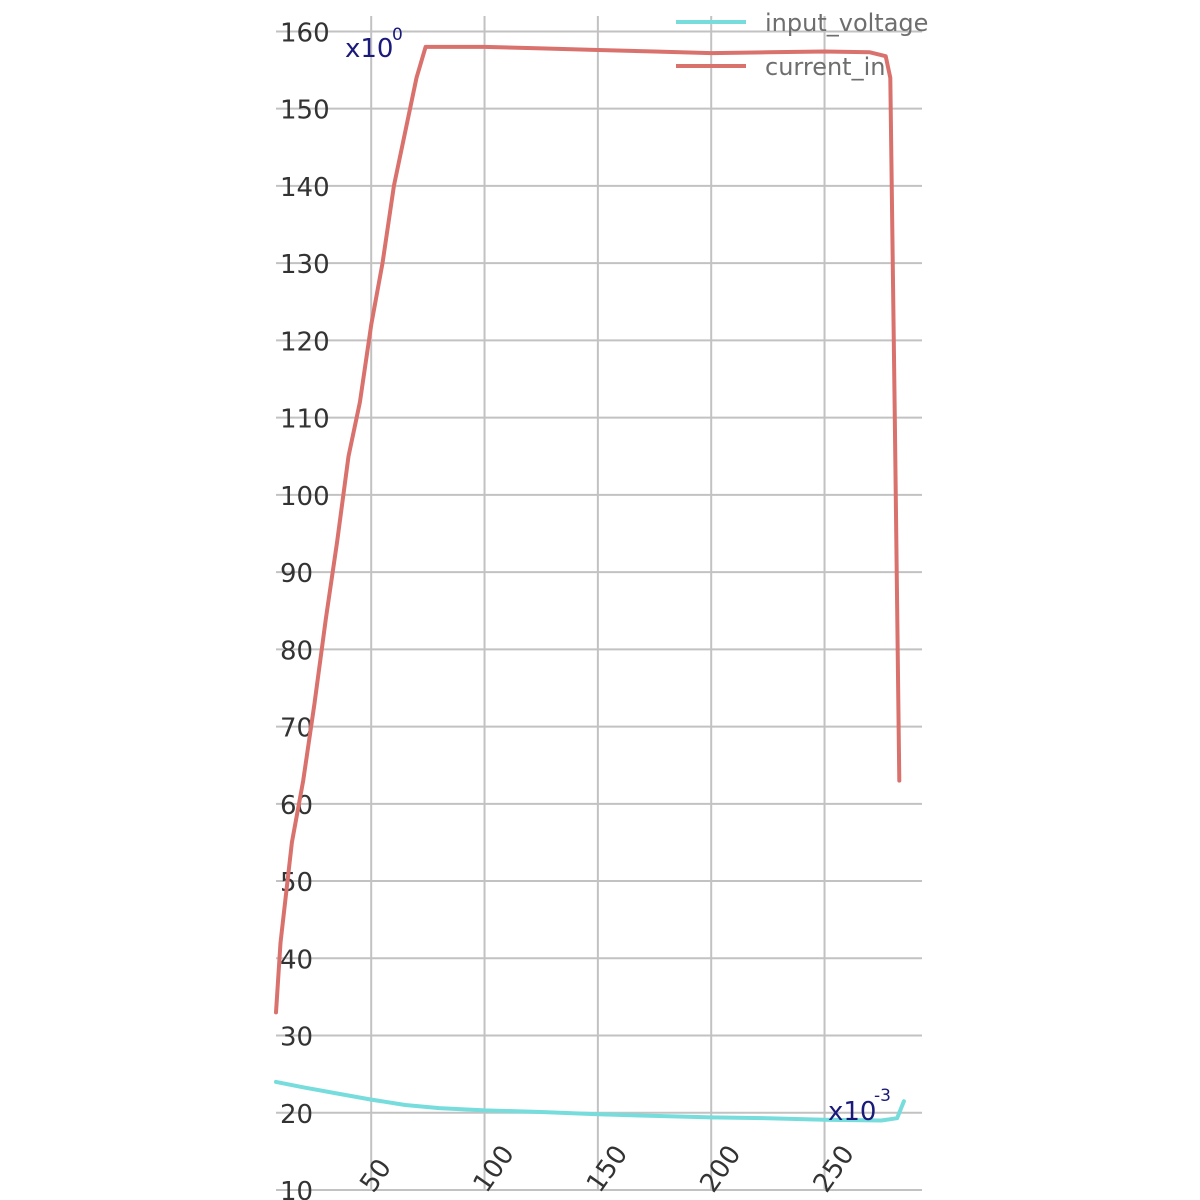 Image resolution: width=1200 pixels, height=1200 pixels. What do you see at coordinates (846, 23) in the screenshot?
I see `legend-label-input-voltage: input_voltage` at bounding box center [846, 23].